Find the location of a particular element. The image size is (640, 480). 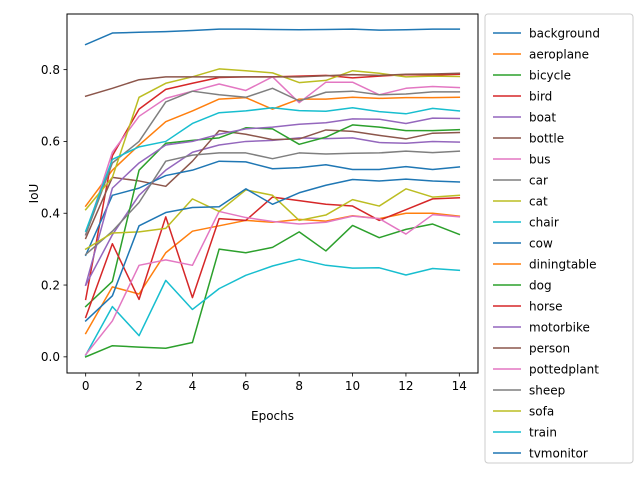

x-tick-label: 14 is located at coordinates (459, 386).